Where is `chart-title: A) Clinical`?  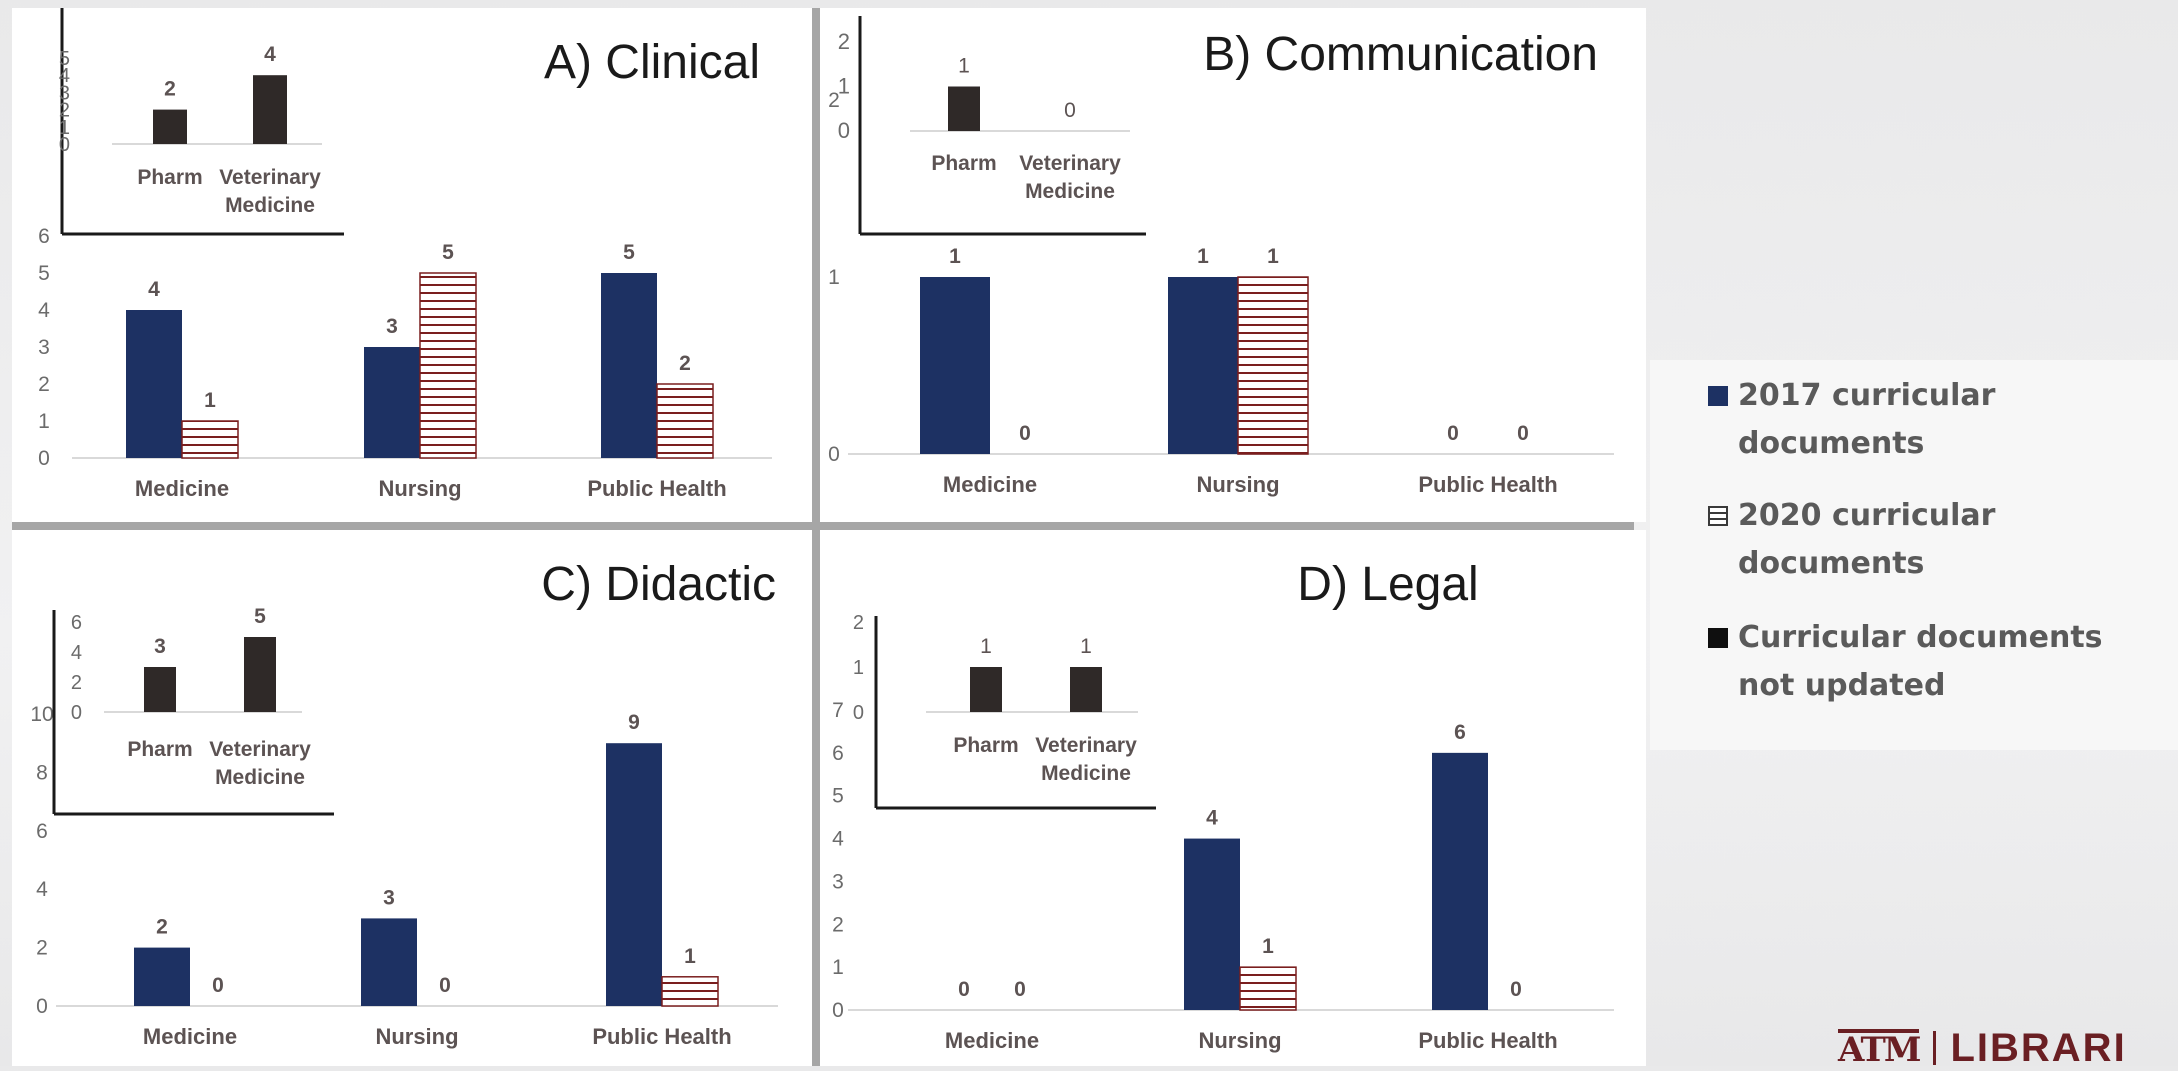 chart-title: A) Clinical is located at coordinates (652, 62).